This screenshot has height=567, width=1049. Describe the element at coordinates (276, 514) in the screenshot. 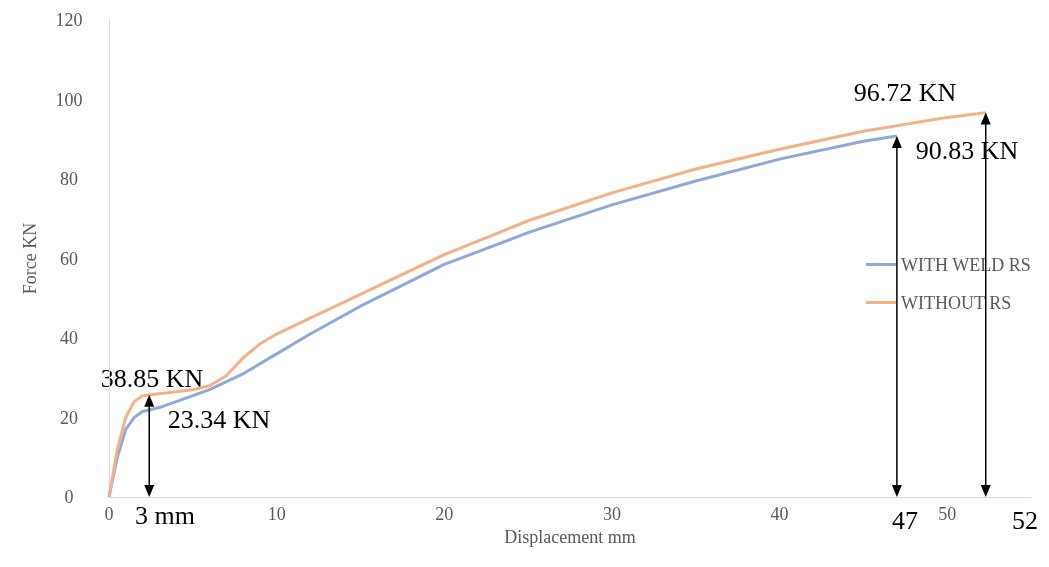

I see `x-tick-label: 10` at that location.